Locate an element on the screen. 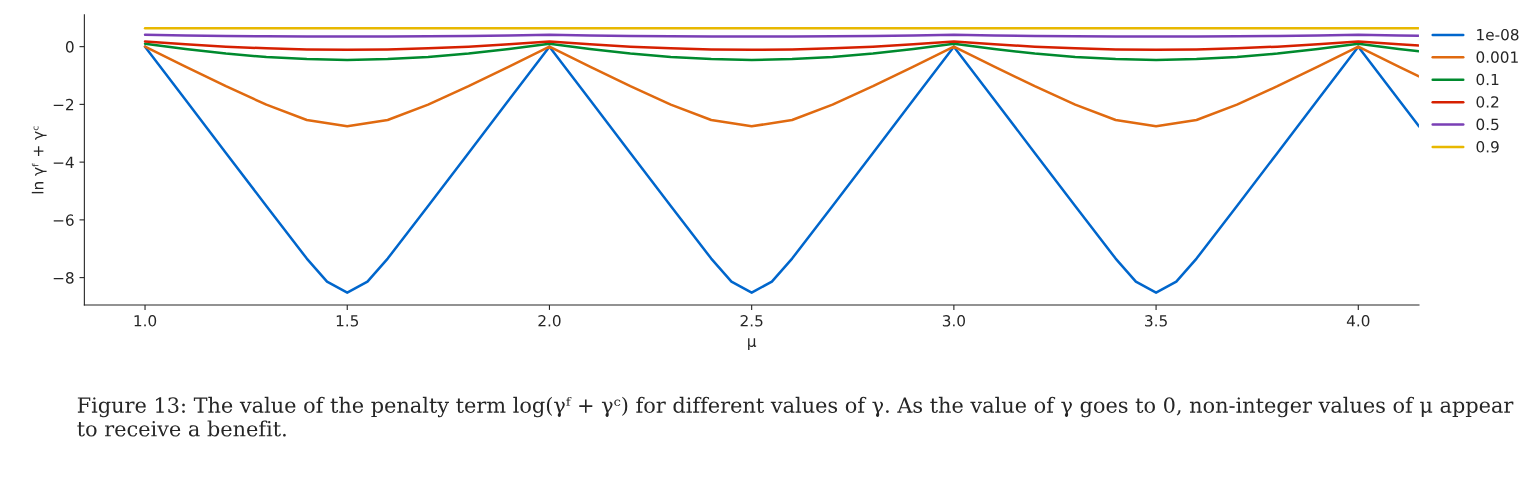 Image resolution: width=1534 pixels, height=496 pixels. legend-label: 0.9 is located at coordinates (1487, 147).